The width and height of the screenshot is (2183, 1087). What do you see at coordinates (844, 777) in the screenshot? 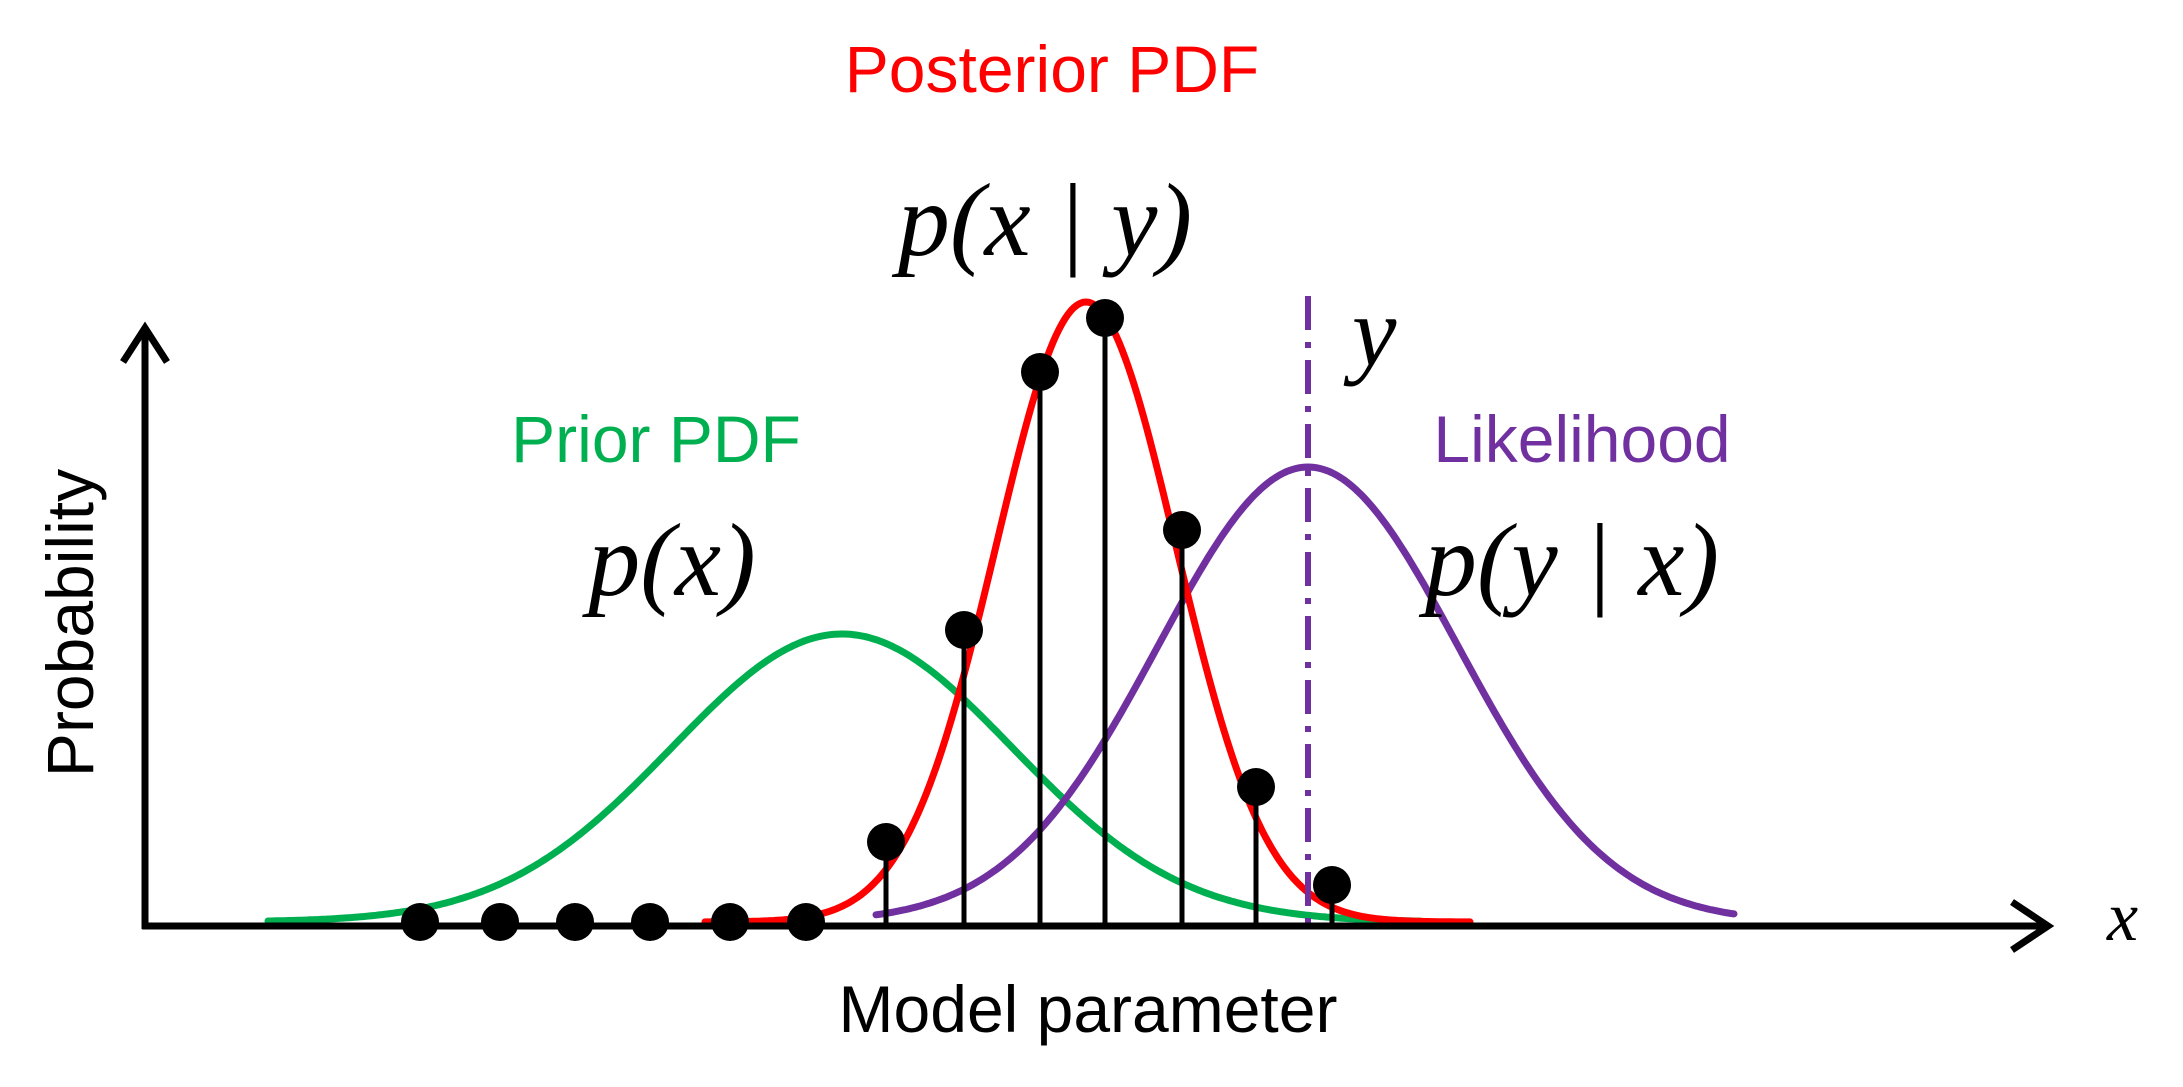
I see `prior-pdf-curve` at bounding box center [844, 777].